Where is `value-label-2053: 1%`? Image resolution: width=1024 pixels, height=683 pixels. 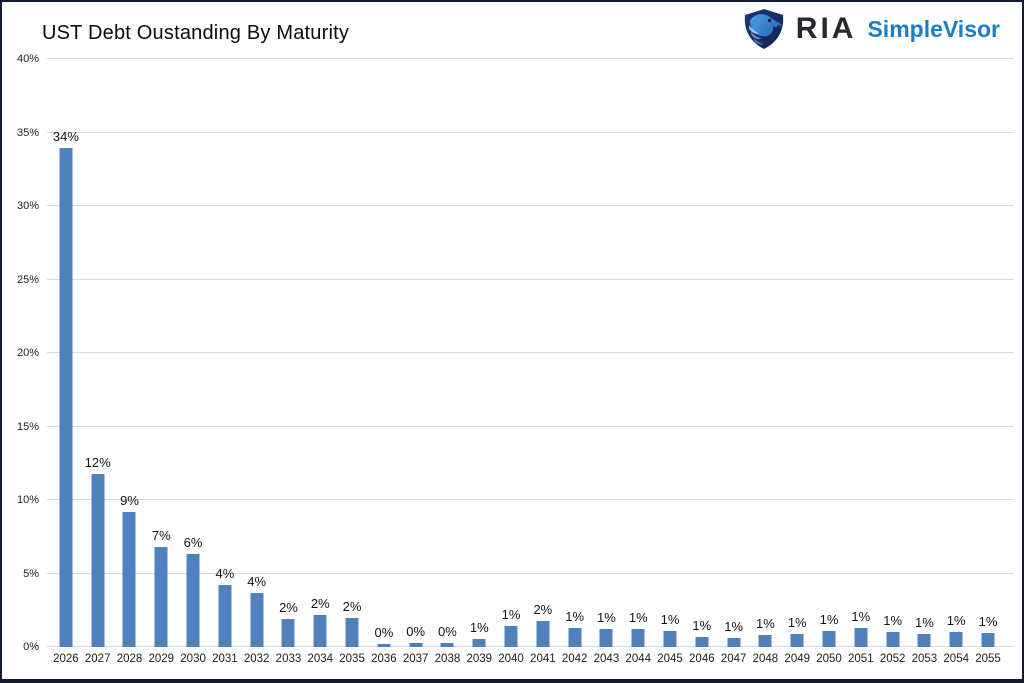 value-label-2053: 1% is located at coordinates (924, 622).